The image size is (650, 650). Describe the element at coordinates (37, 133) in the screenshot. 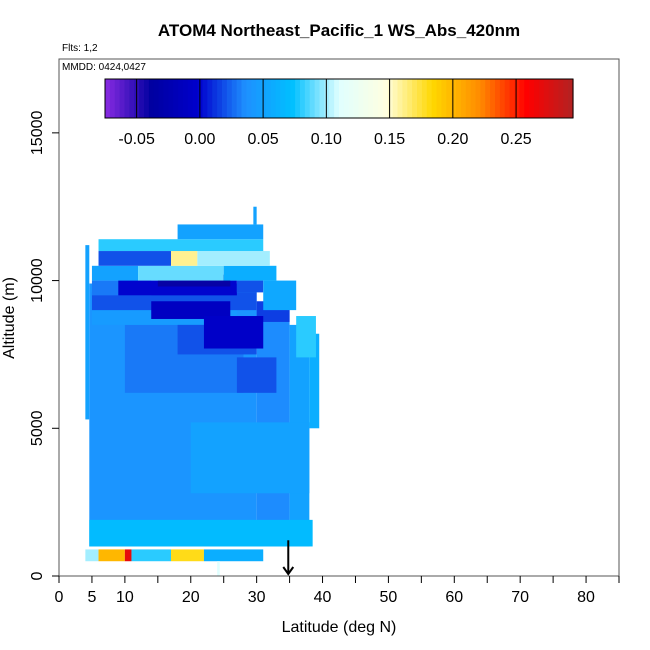

I see `y-tick-label: 15000` at that location.